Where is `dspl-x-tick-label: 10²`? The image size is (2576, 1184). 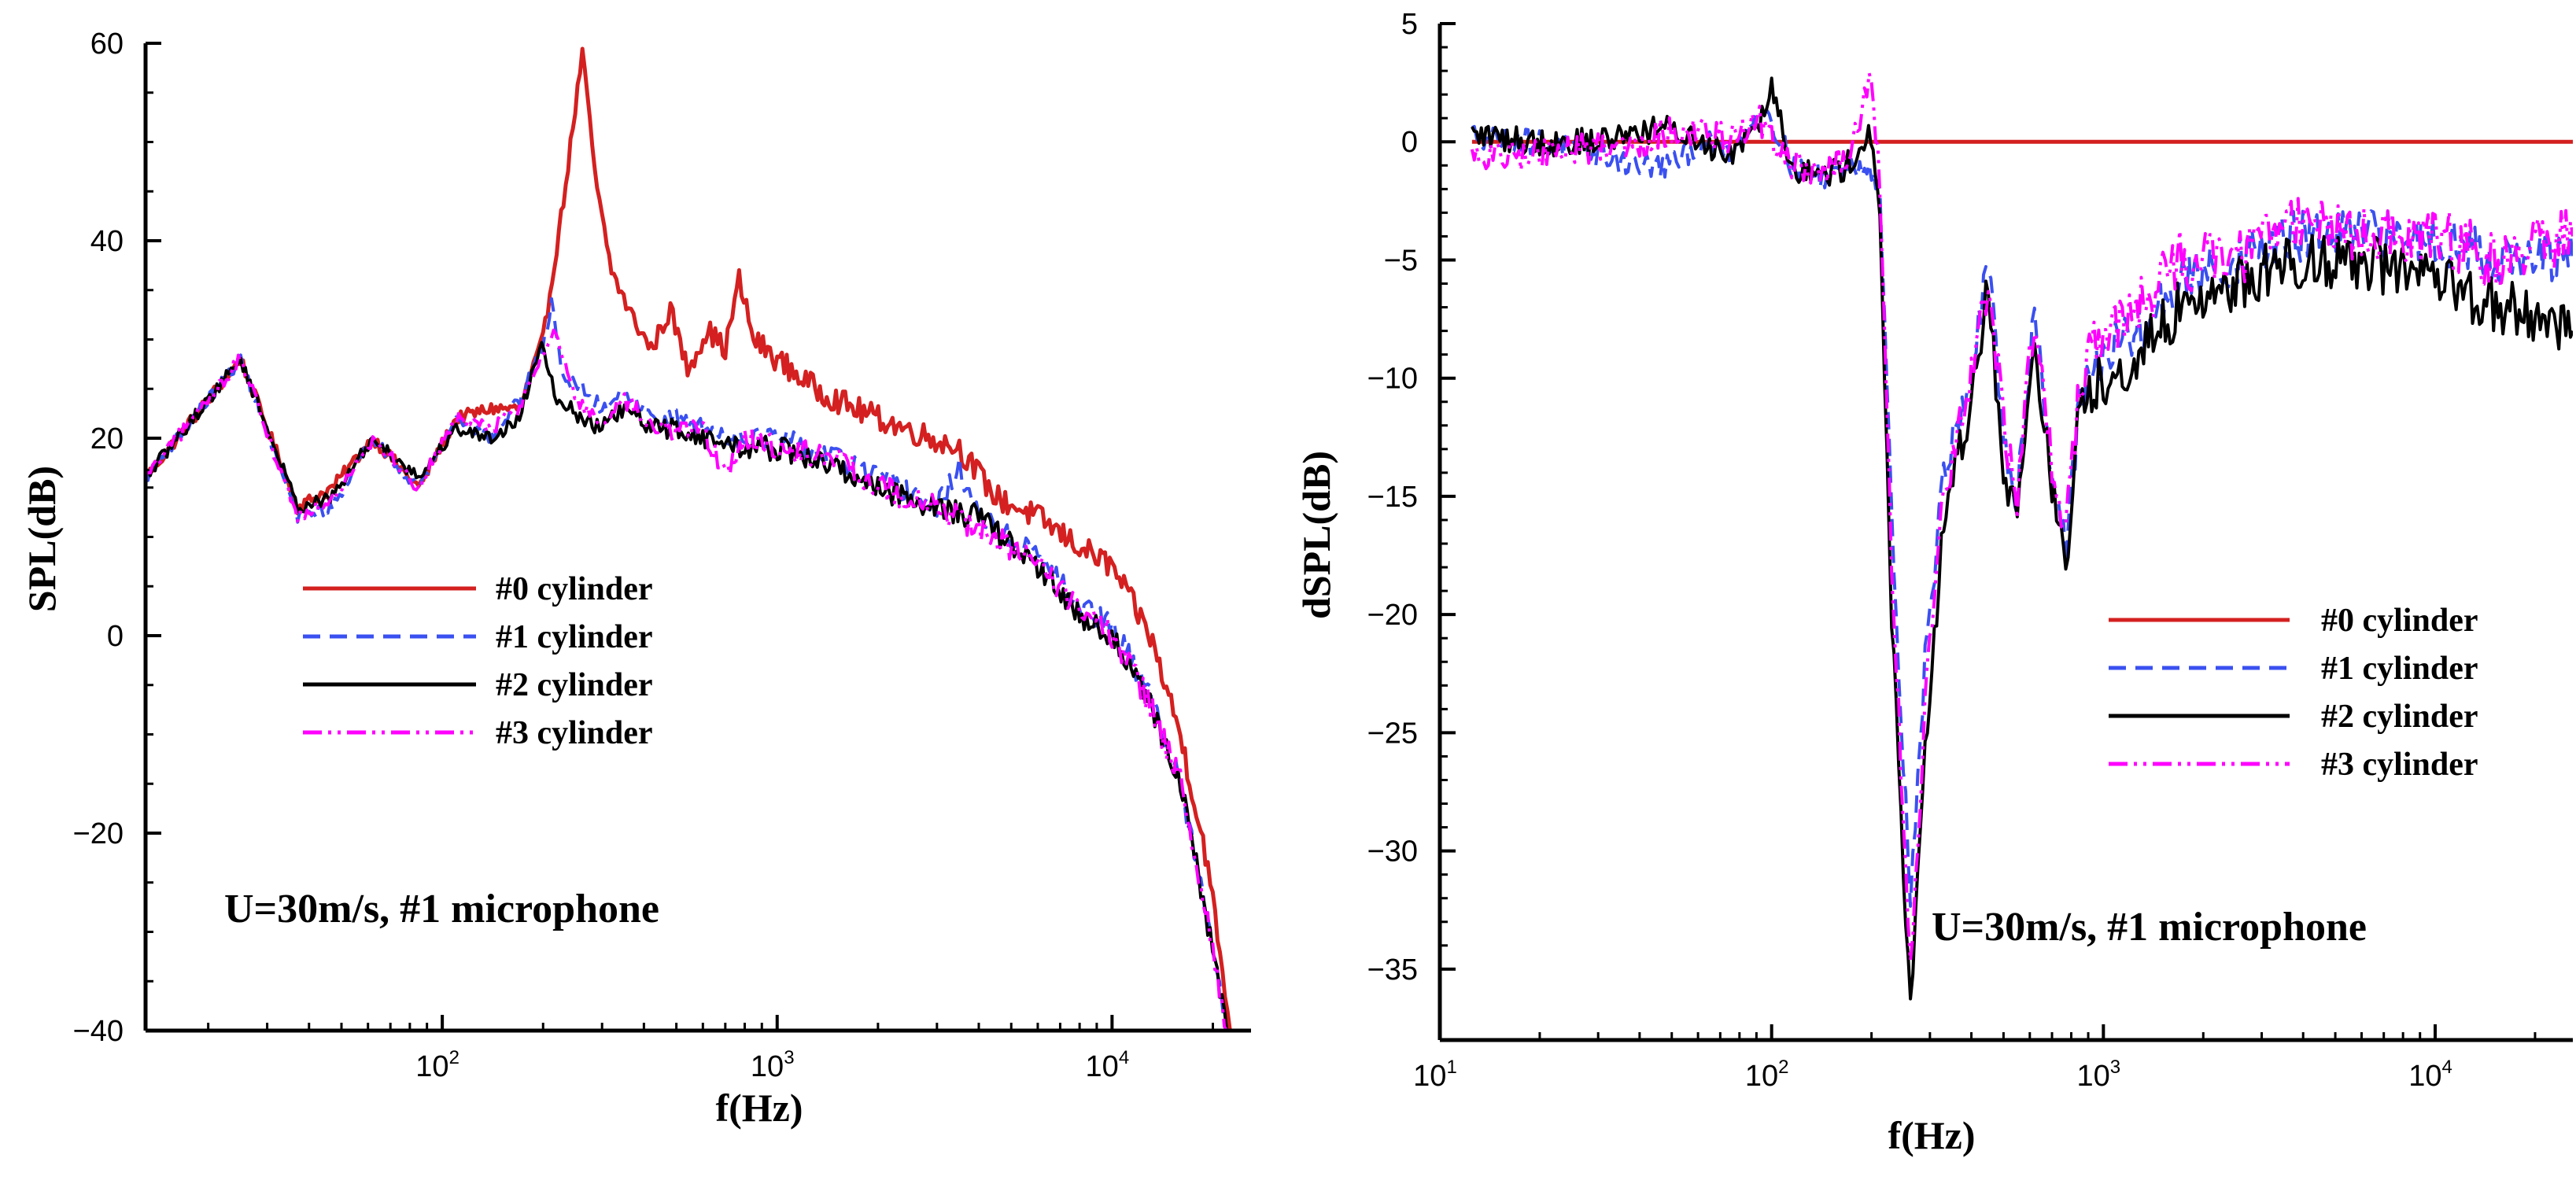 dspl-x-tick-label: 10² is located at coordinates (1767, 1075).